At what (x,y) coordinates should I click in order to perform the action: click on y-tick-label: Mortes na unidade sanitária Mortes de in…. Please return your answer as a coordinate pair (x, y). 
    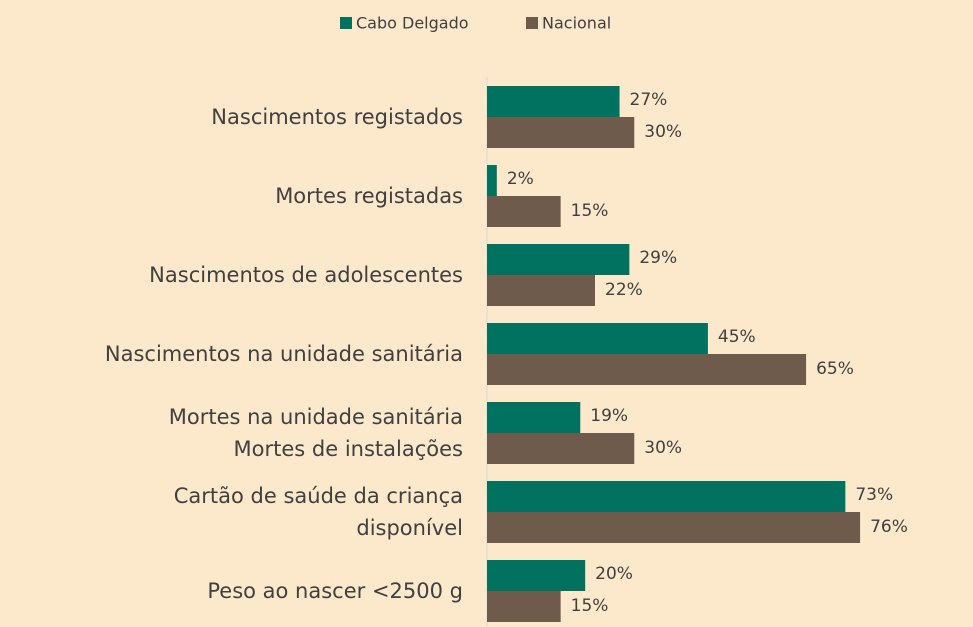
    Looking at the image, I should click on (315, 433).